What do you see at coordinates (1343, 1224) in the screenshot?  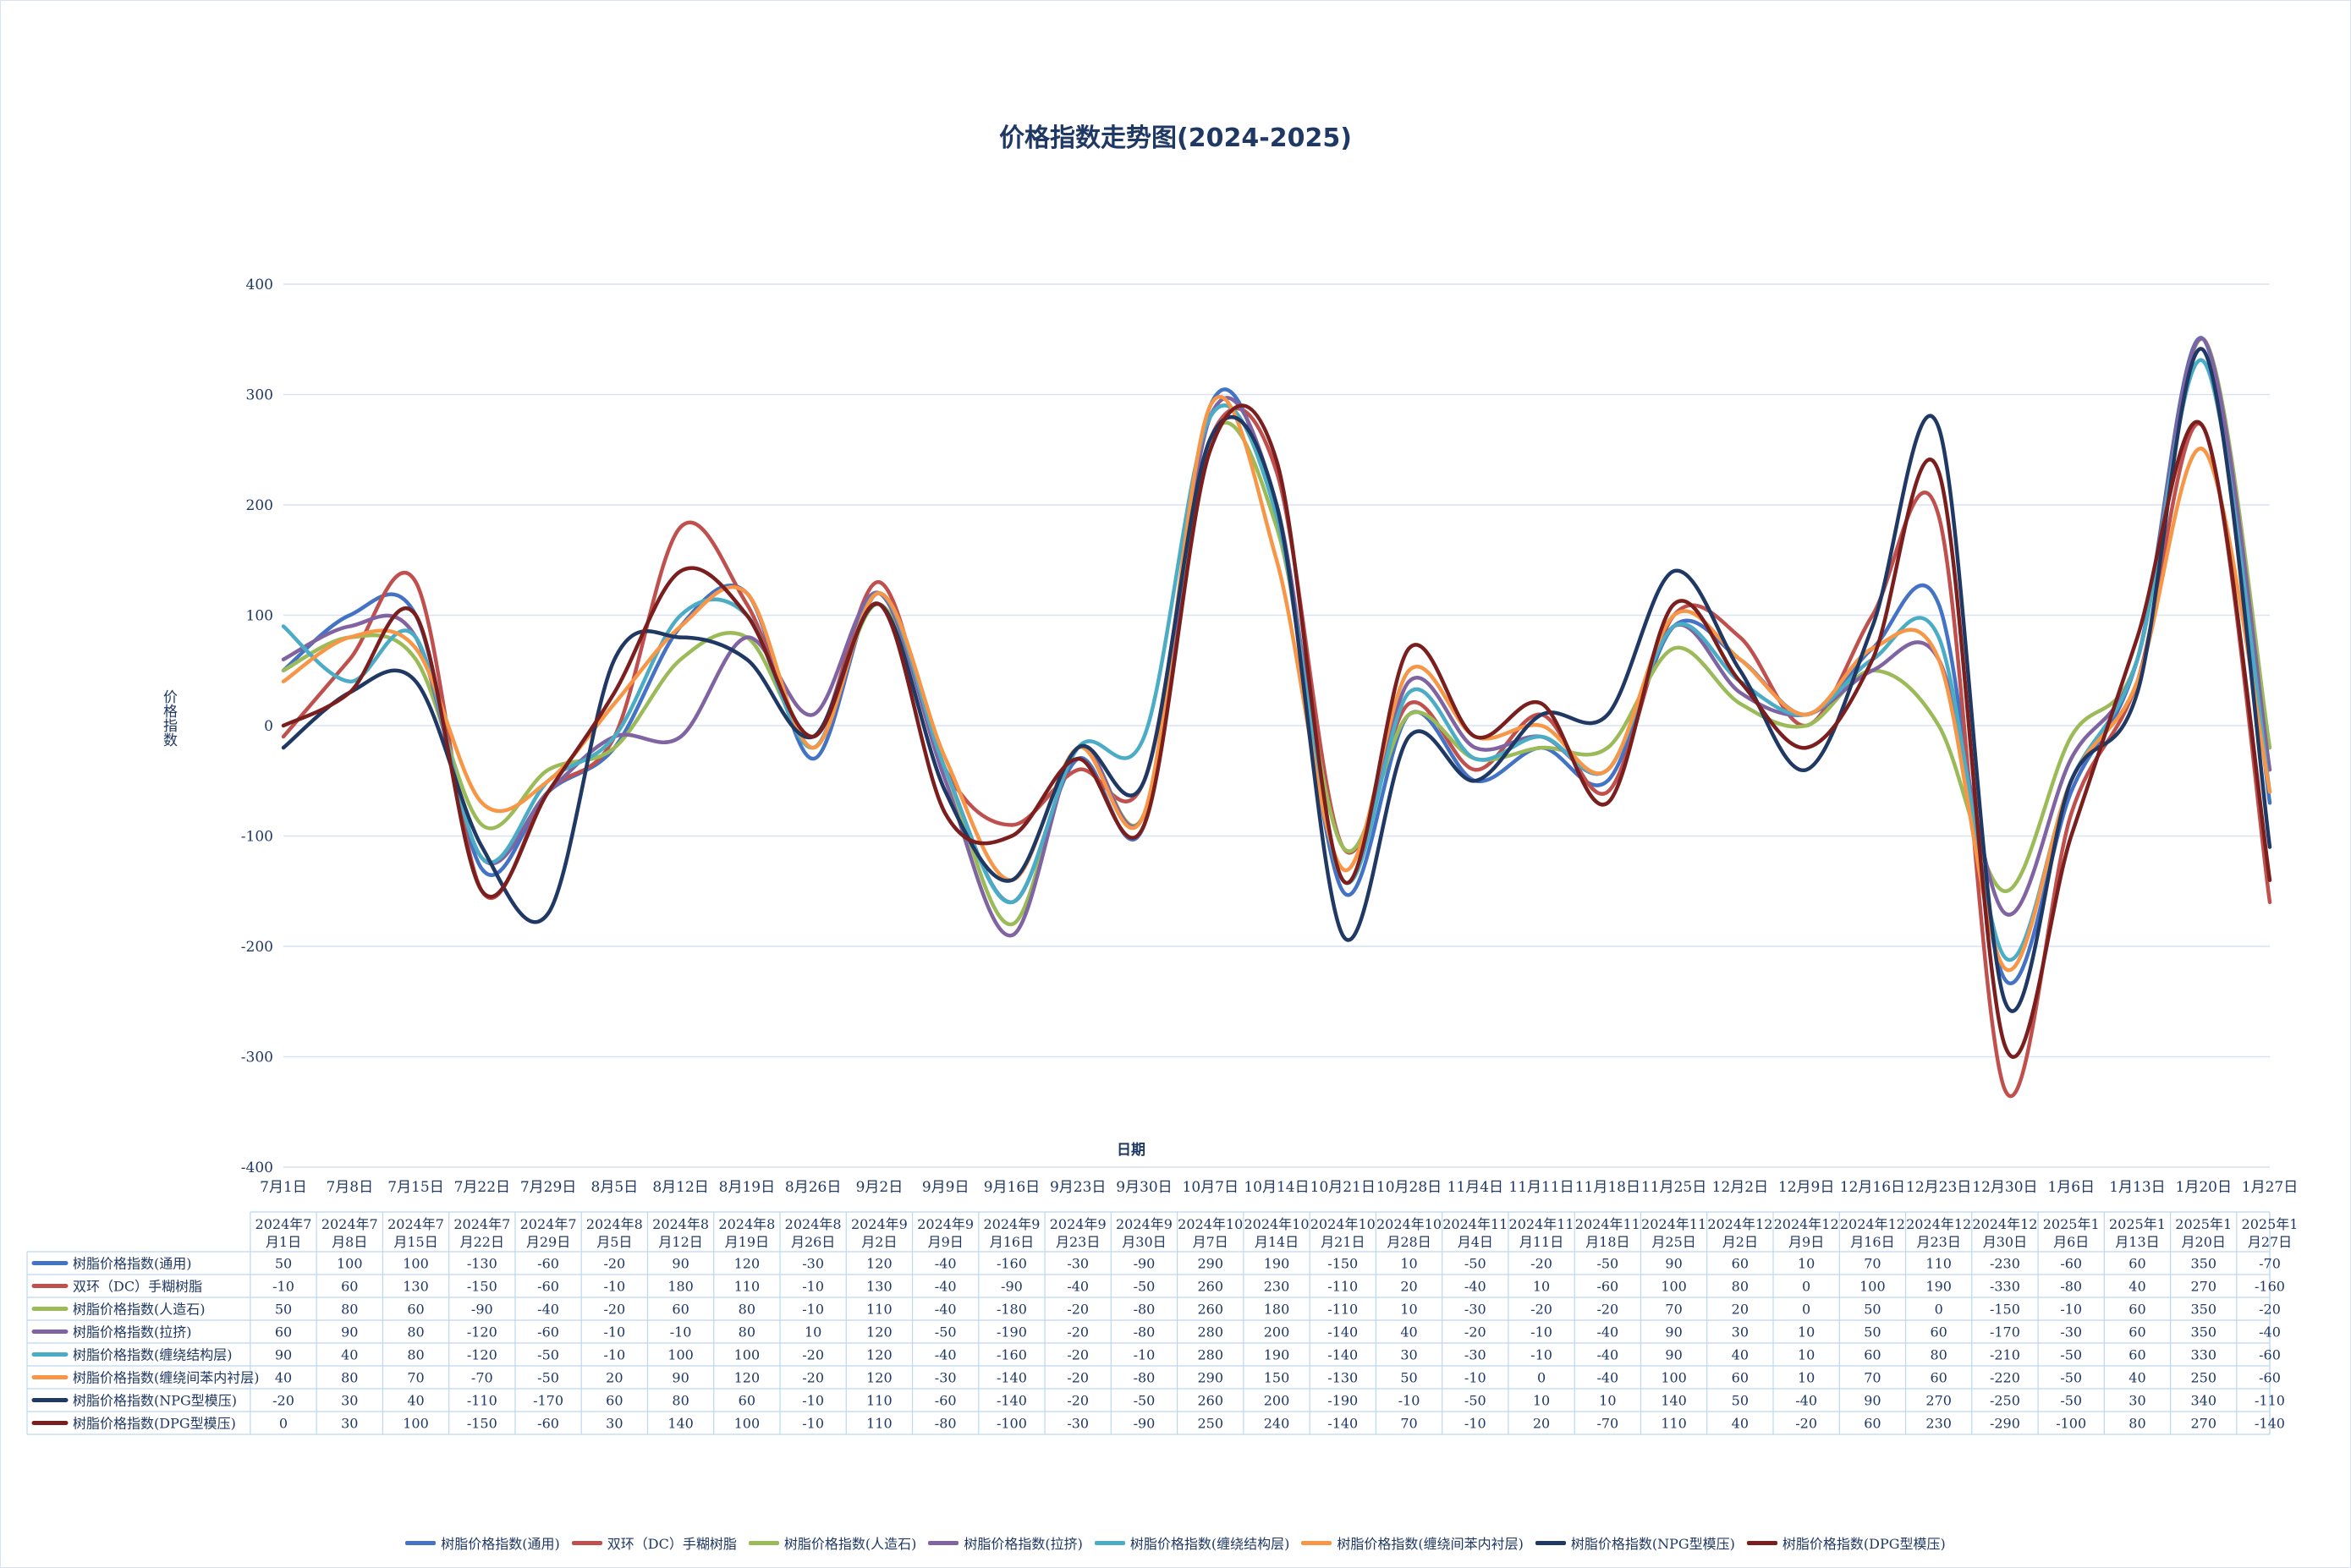 I see `table-header-cell: 2024年10` at bounding box center [1343, 1224].